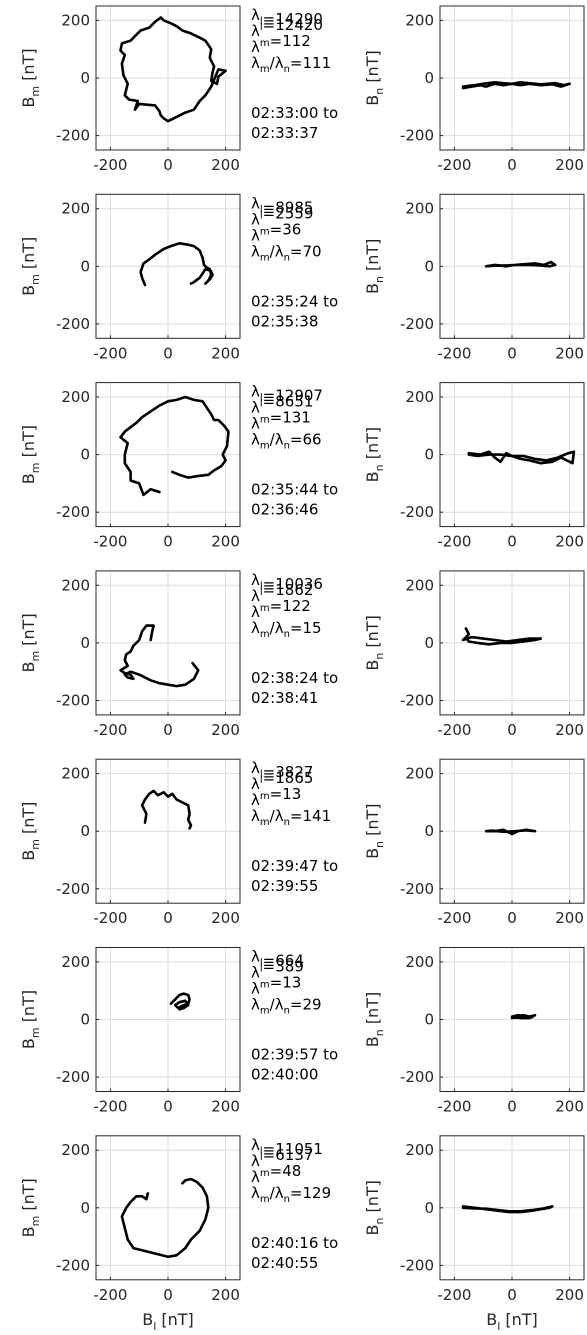 This screenshot has width=587, height=1335. I want to click on time-start-label: 02:39:47 to, so click(294, 866).